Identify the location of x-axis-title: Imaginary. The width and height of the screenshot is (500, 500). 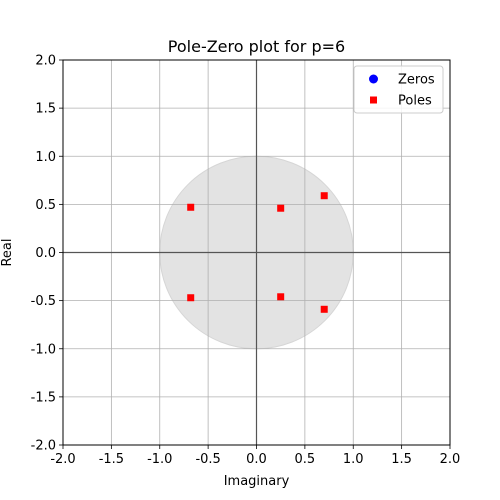
(257, 481).